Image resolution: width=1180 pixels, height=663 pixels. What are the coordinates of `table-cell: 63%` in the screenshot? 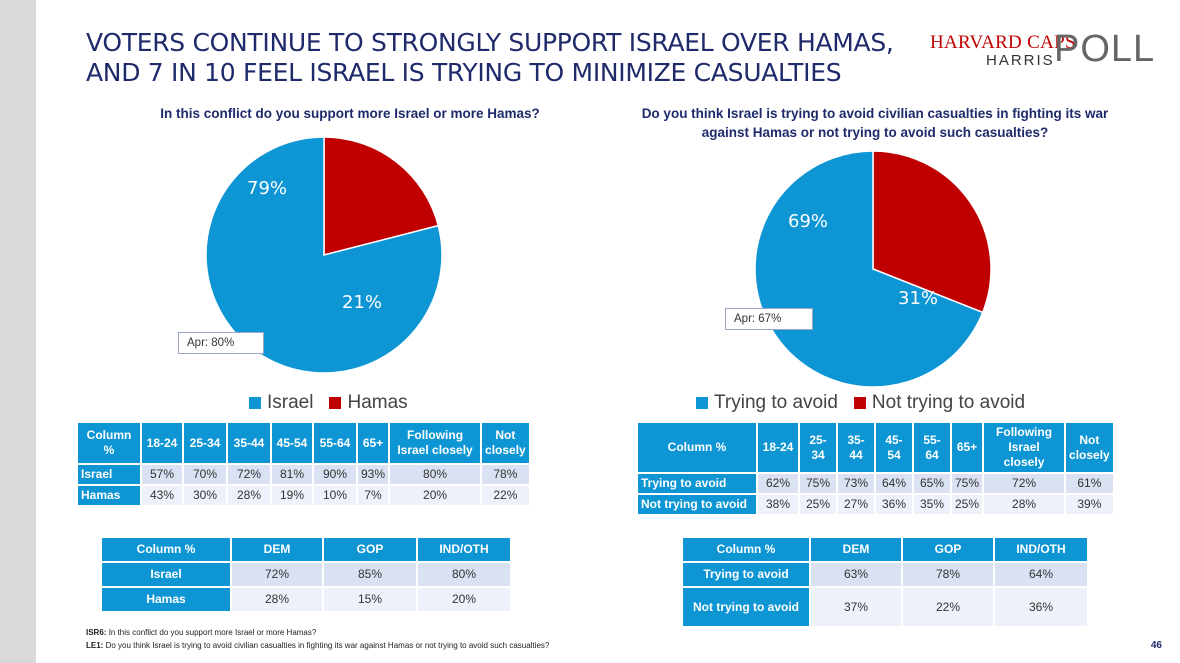 It's located at (856, 574).